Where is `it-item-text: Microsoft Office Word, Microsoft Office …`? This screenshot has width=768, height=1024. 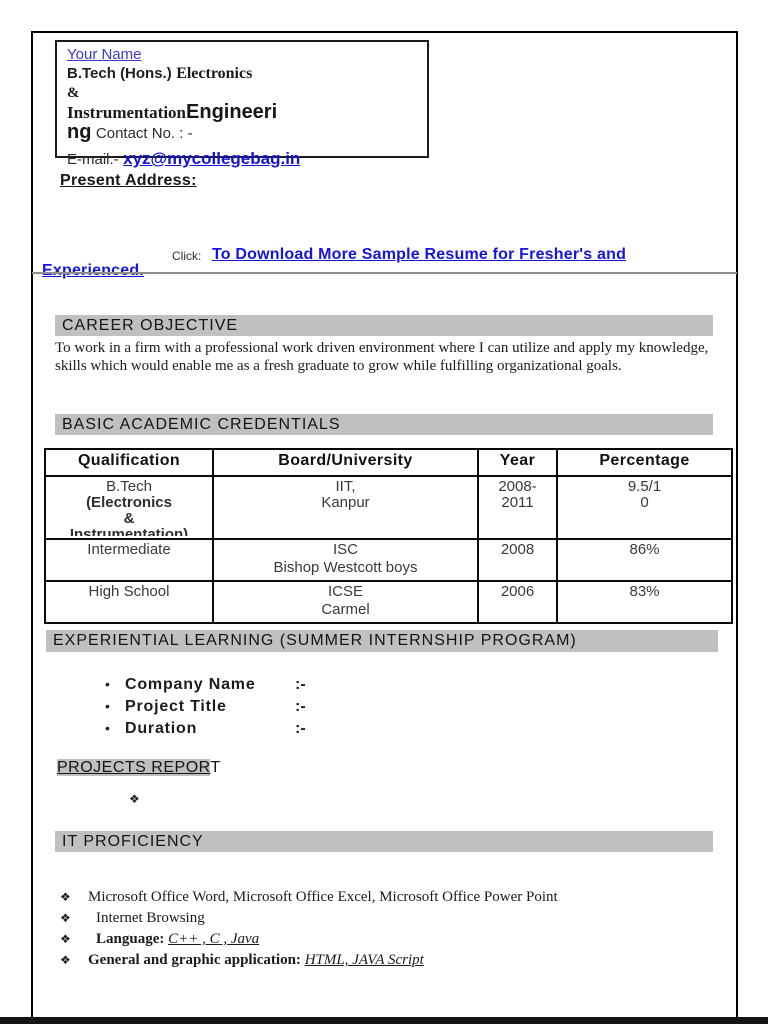
it-item-text: Microsoft Office Word, Microsoft Office … is located at coordinates (323, 897).